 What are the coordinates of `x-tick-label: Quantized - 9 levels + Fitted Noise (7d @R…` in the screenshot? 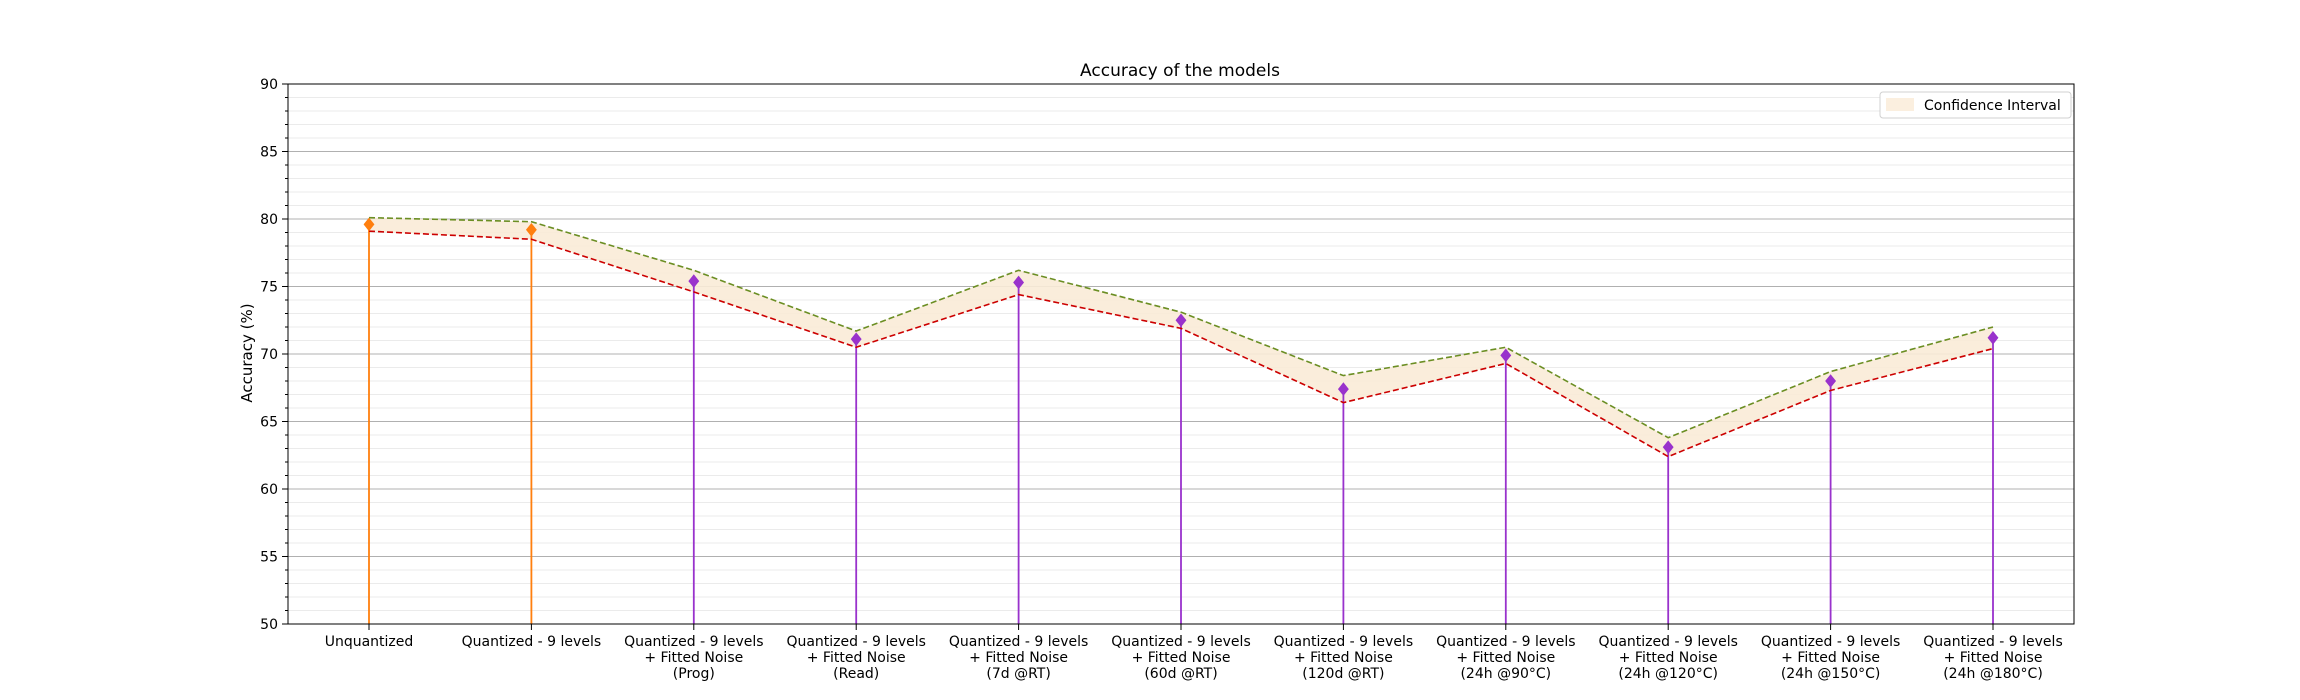 It's located at (1018, 658).